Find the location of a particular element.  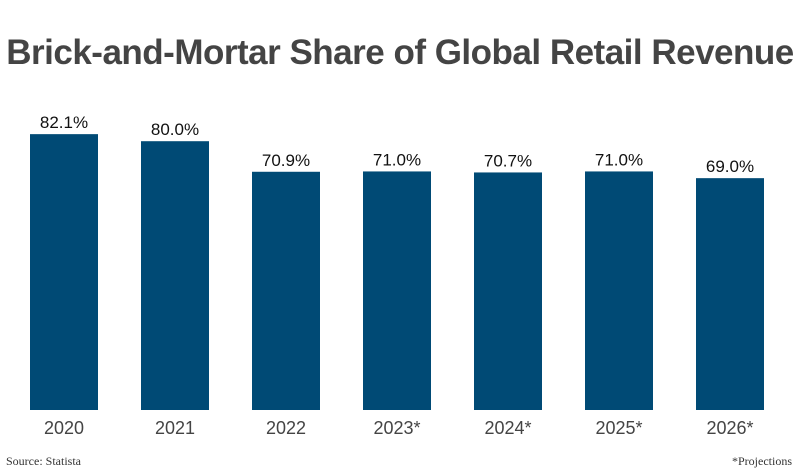

x-tick-label: 2023* is located at coordinates (396, 428).